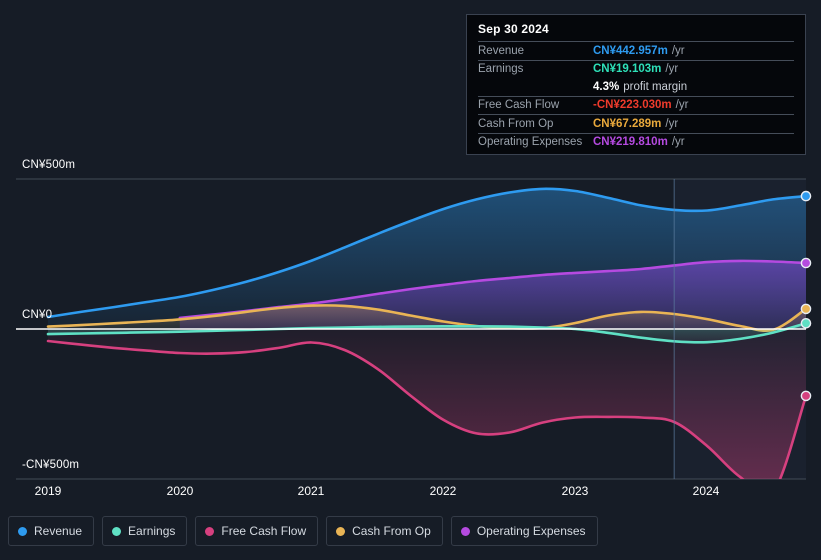  Describe the element at coordinates (341, 531) in the screenshot. I see `legend-dot-cash-from-op-icon` at that location.